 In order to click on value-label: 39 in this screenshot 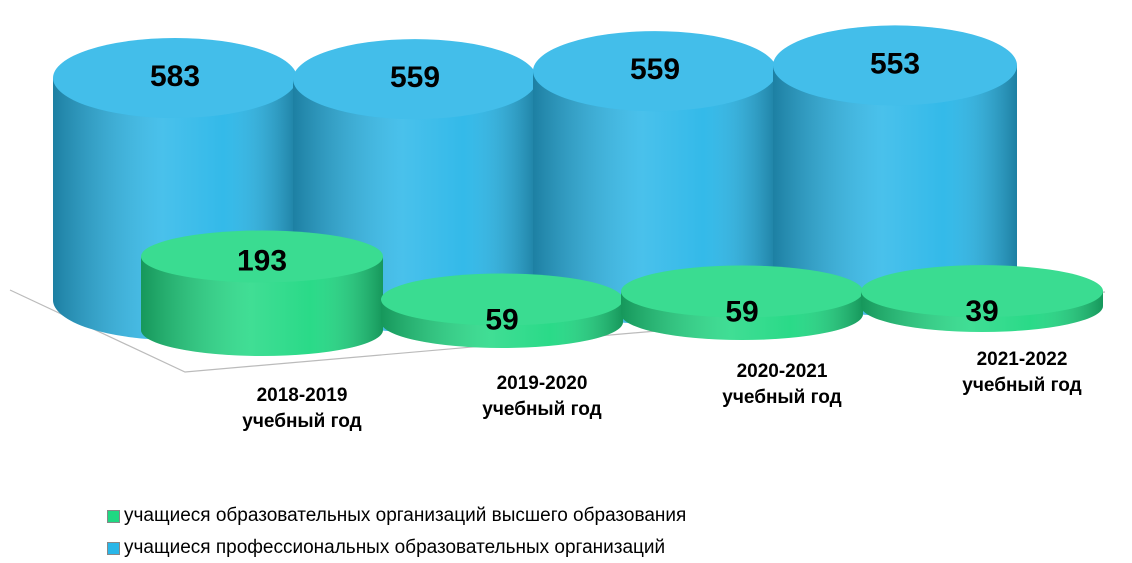, I will do `click(981, 311)`.